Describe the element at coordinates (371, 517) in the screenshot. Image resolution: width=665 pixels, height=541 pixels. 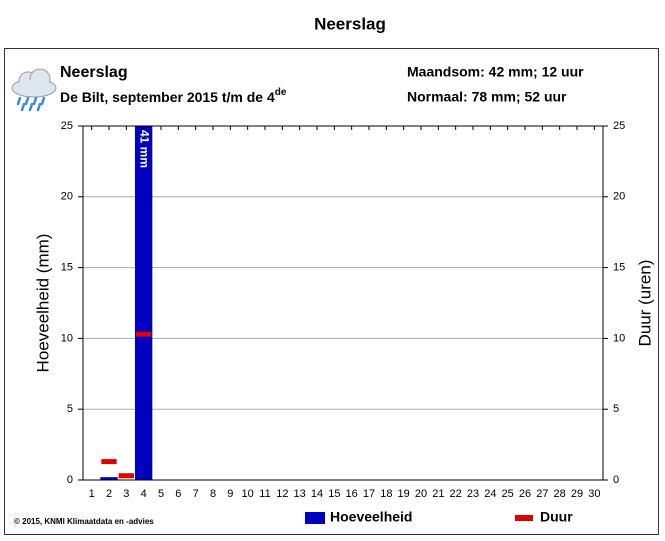
I see `legend-label: Hoeveelheid` at that location.